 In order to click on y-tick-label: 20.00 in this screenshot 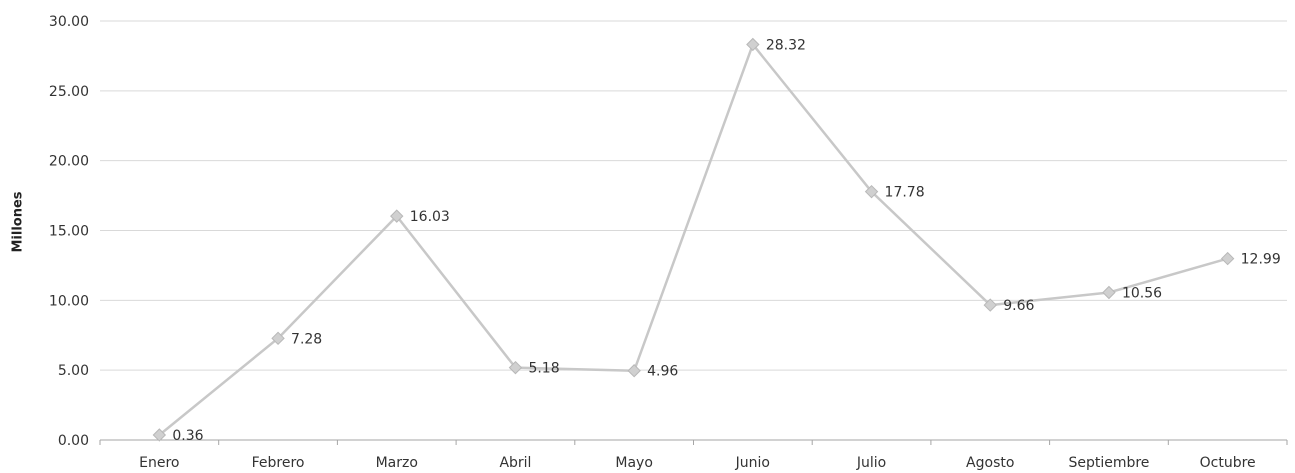, I will do `click(69, 162)`.